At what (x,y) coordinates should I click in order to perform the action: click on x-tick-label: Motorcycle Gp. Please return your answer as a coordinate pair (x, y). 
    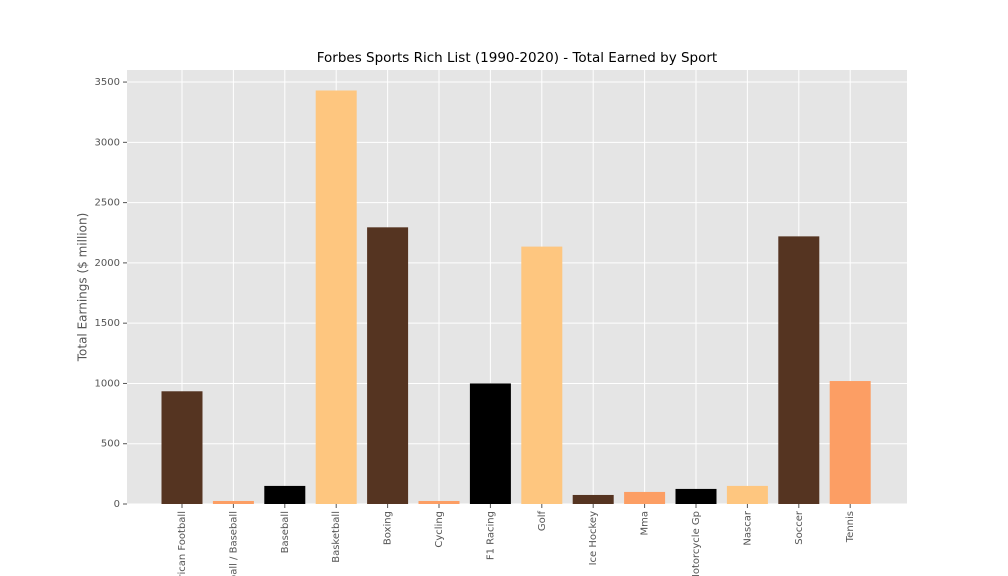
    Looking at the image, I should click on (696, 543).